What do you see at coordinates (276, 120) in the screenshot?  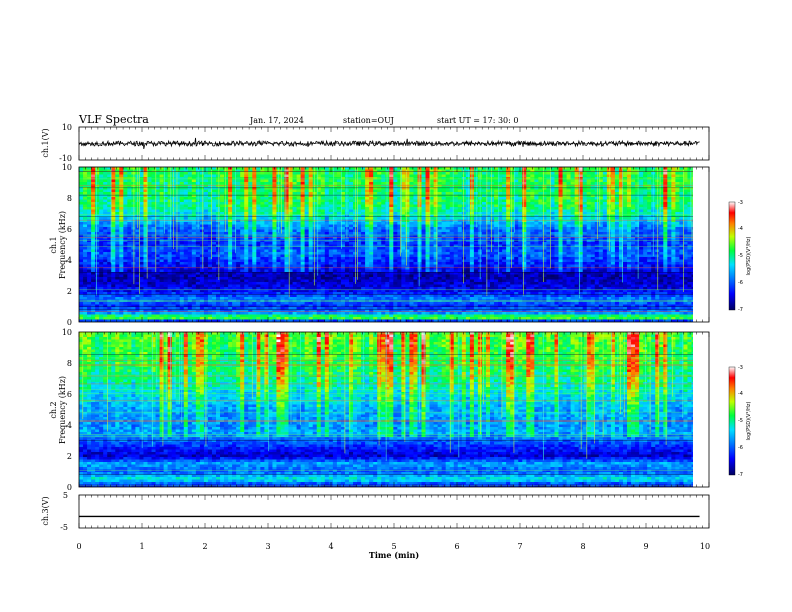 I see `date-label: Jan. 17, 2024` at bounding box center [276, 120].